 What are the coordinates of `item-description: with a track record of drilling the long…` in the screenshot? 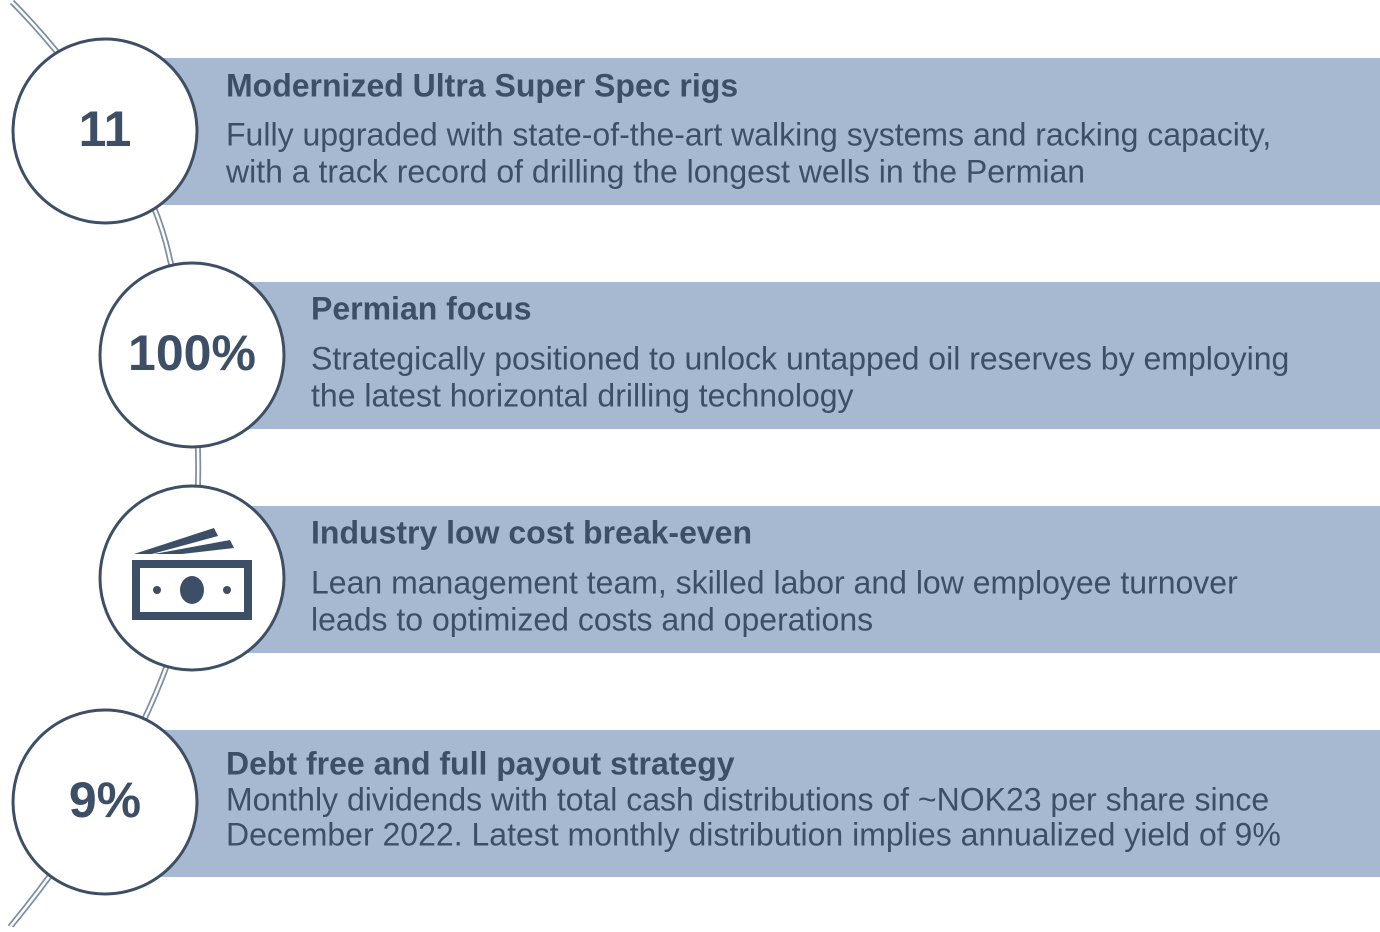 It's located at (655, 171).